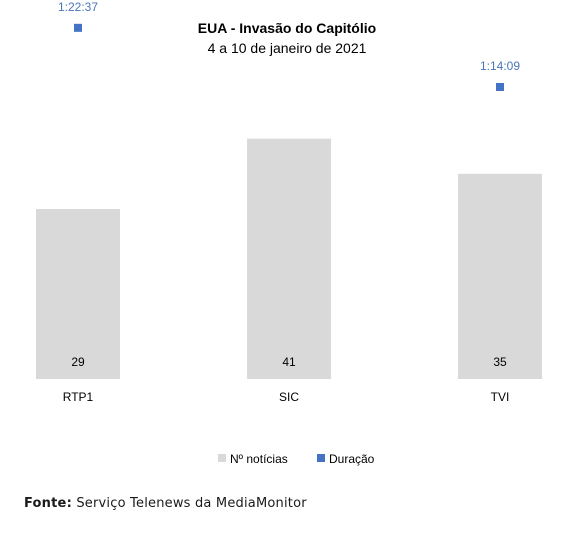  What do you see at coordinates (296, 459) in the screenshot?
I see `legend: Nº notícias Duração` at bounding box center [296, 459].